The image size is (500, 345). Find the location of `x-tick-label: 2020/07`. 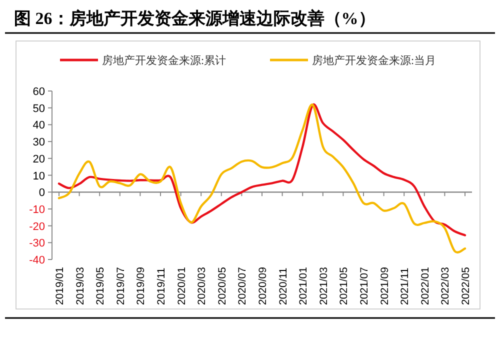

x-tick-label: 2020/07 is located at coordinates (242, 285).